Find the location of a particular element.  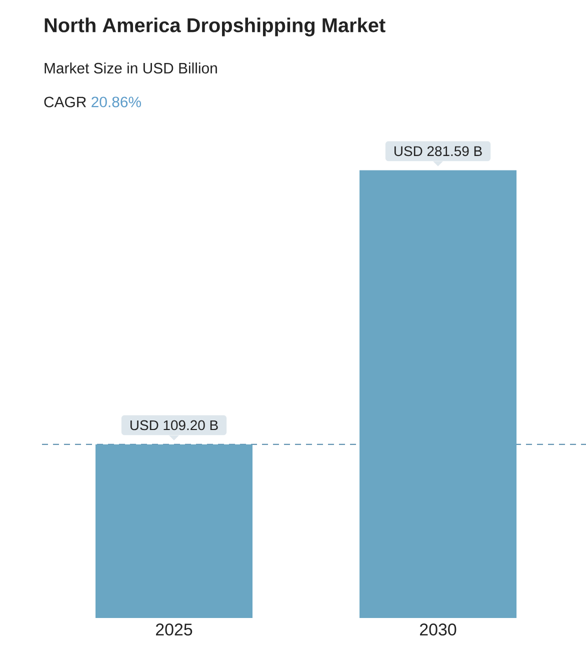

text: CAGR is located at coordinates (65, 102).